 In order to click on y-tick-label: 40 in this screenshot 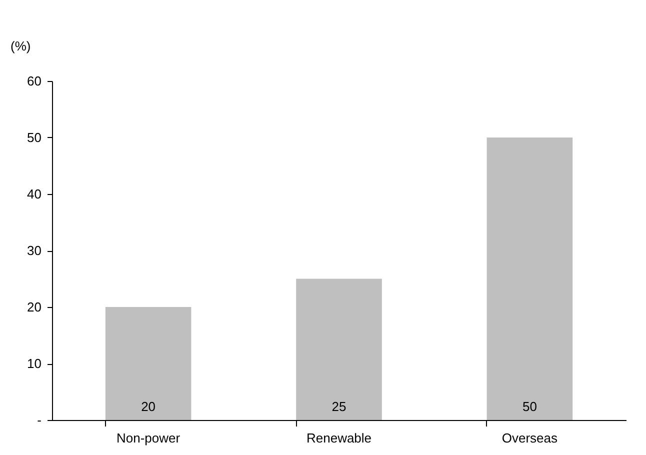, I will do `click(34, 194)`.